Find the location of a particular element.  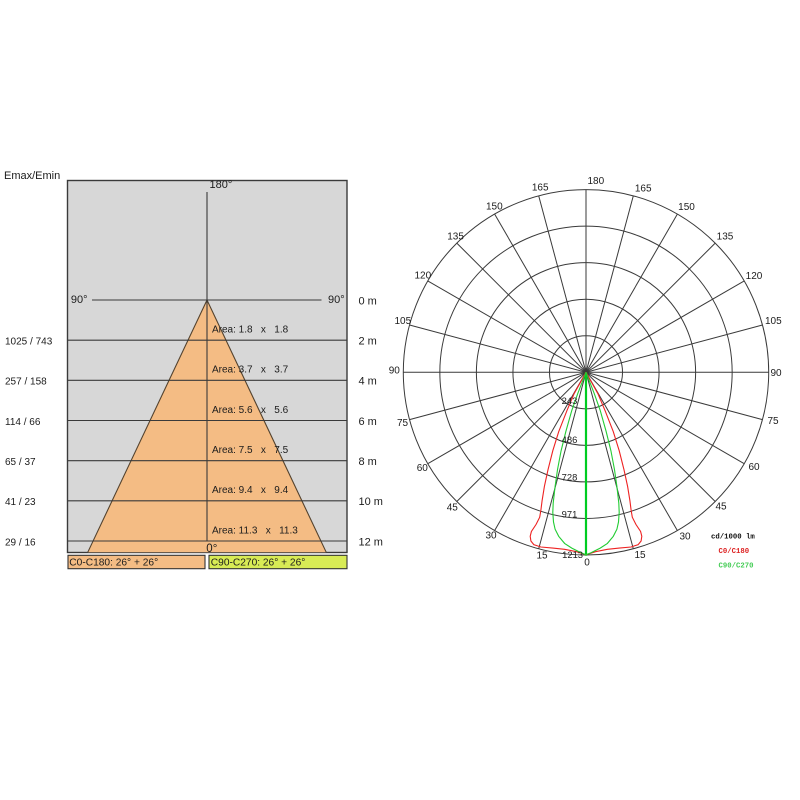

svg-text: 0 m is located at coordinates (368, 301).